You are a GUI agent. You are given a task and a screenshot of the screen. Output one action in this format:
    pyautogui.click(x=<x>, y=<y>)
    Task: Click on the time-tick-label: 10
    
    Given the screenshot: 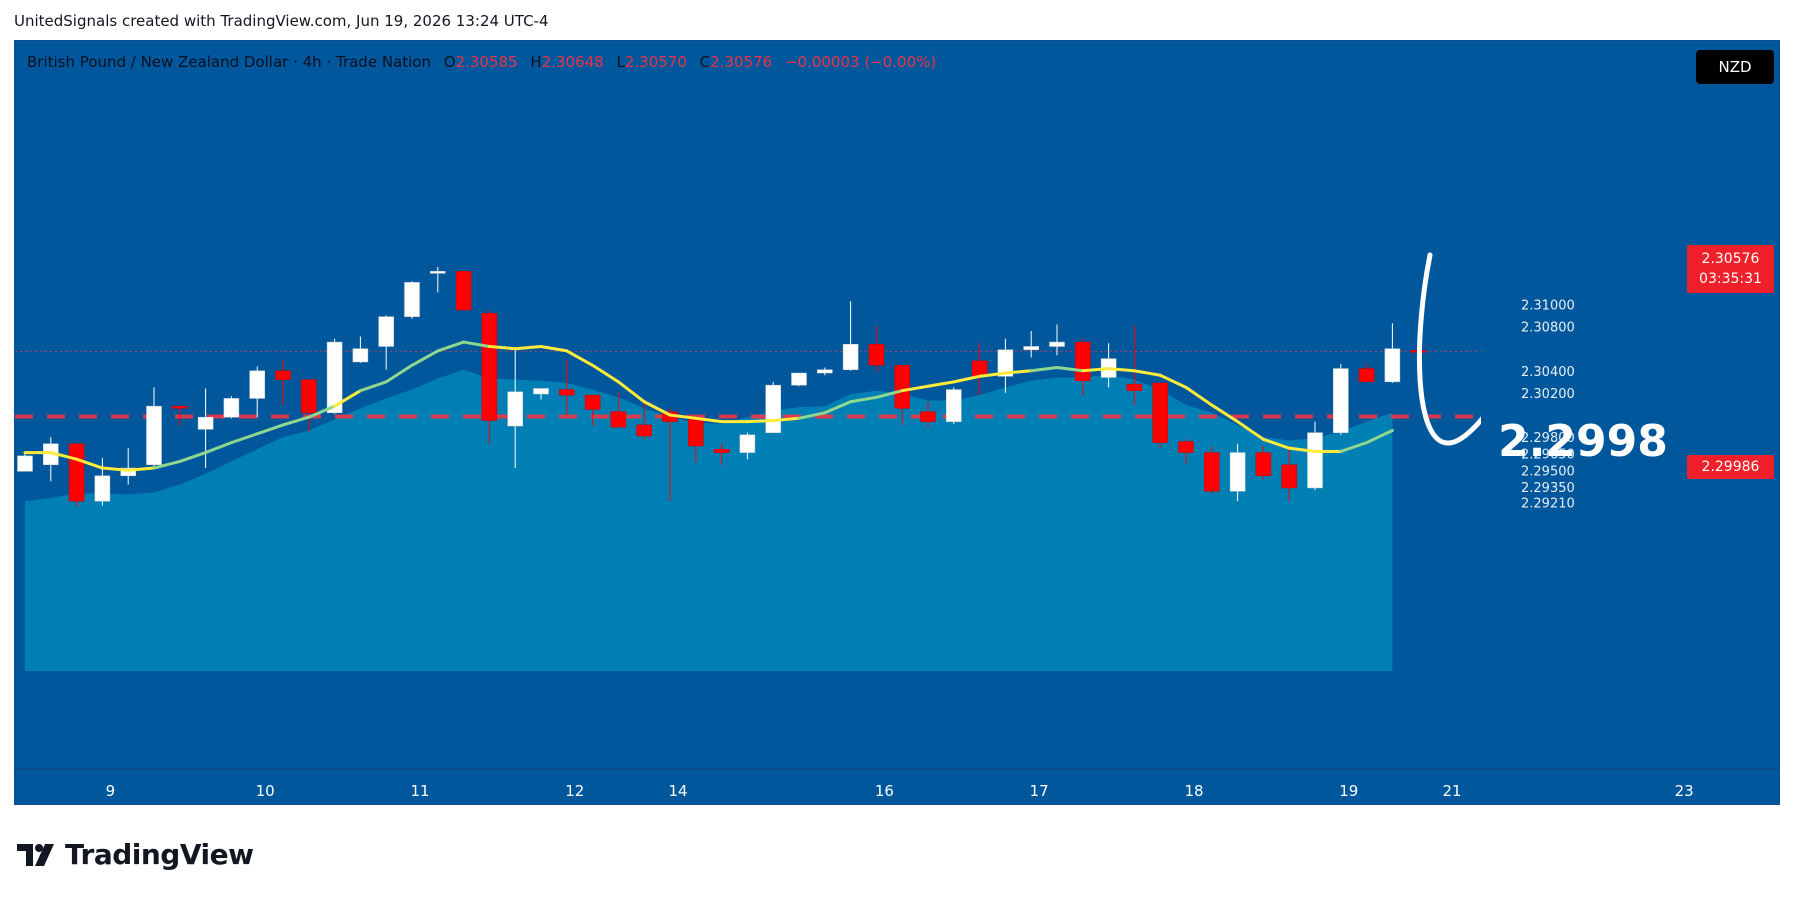 What is the action you would take?
    pyautogui.click(x=265, y=791)
    